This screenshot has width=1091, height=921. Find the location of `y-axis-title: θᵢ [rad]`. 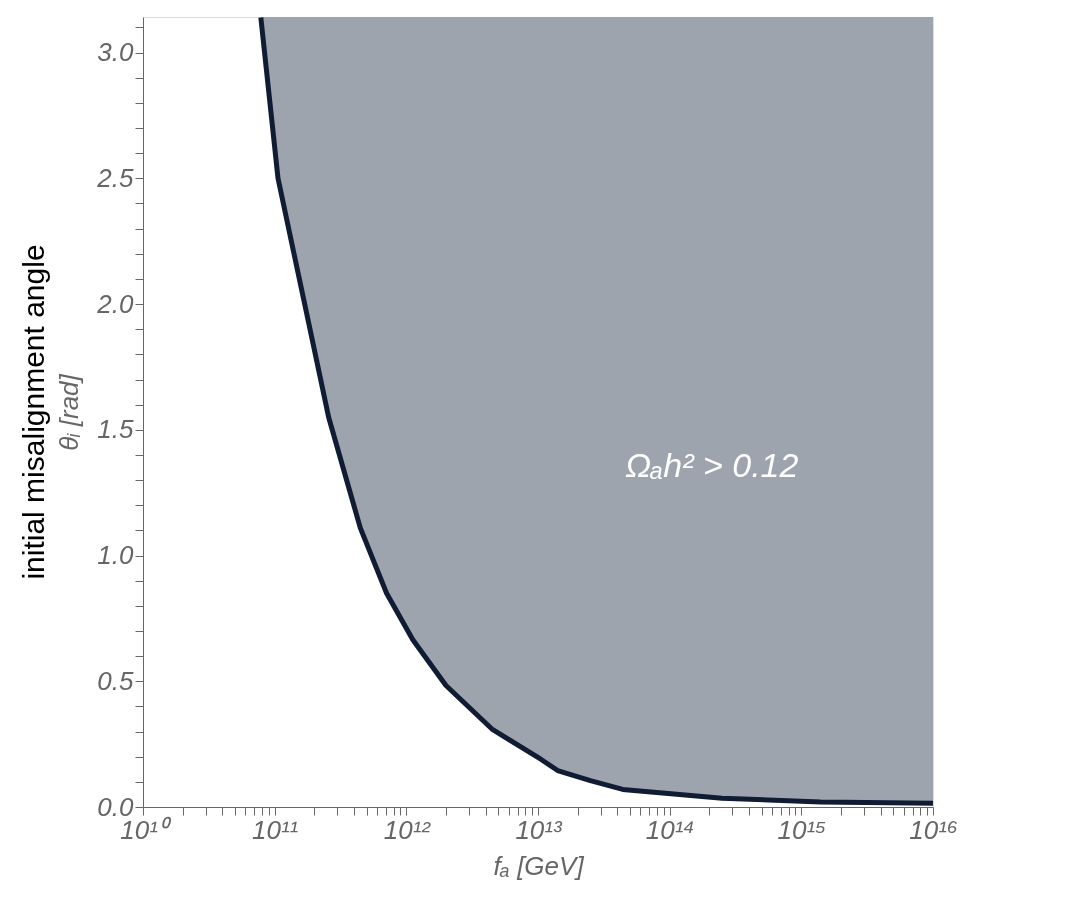

y-axis-title: θᵢ [rad] is located at coordinates (69, 412).